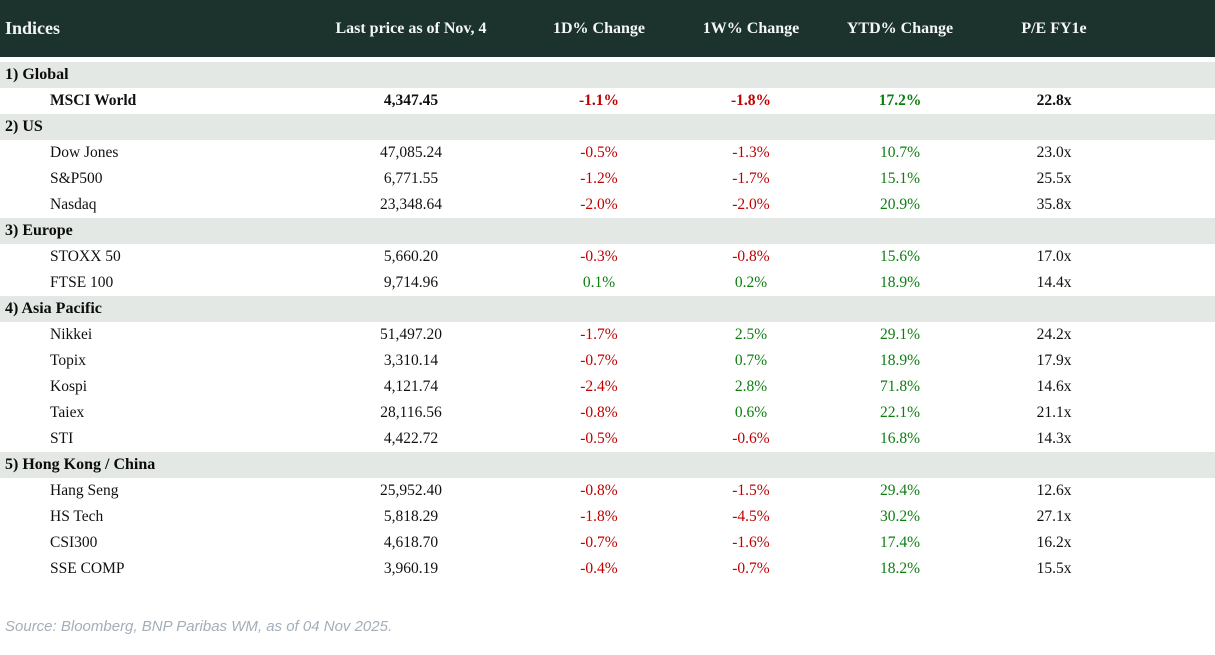  I want to click on section-row: 4) Asia Pacific, so click(607, 309).